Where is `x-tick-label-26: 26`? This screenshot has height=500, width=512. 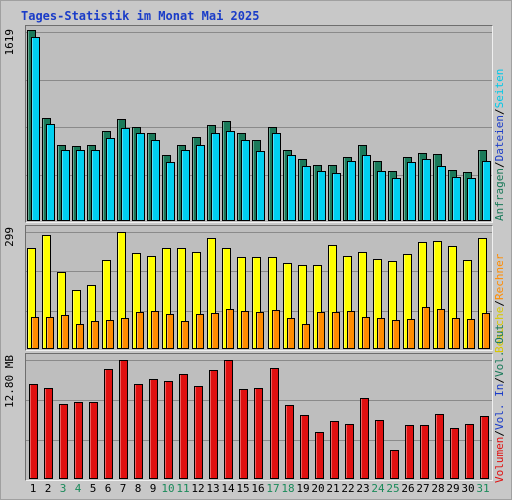
x-tick-label-26: 26 is located at coordinates (408, 488).